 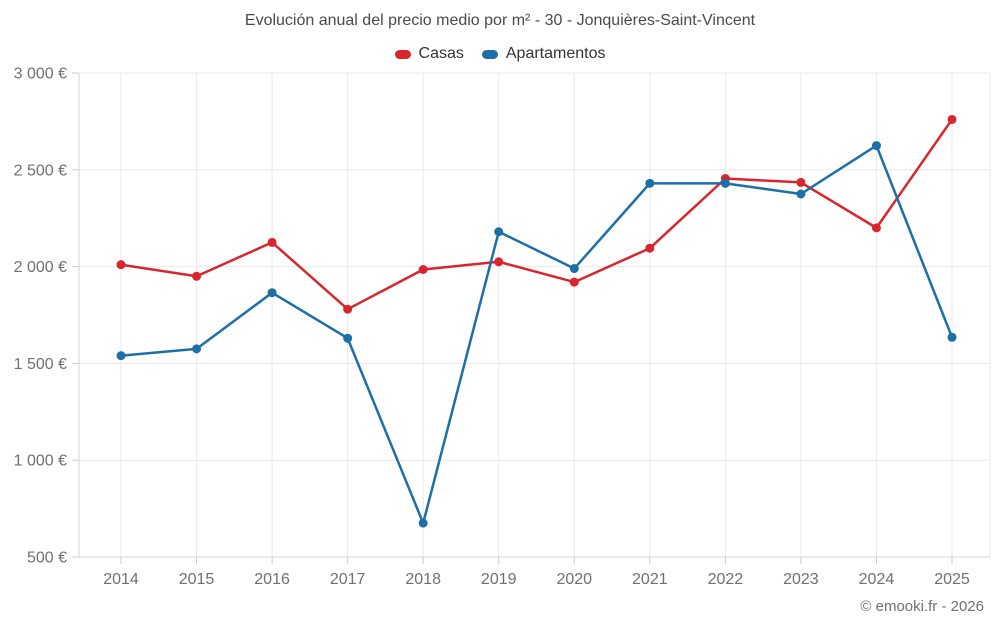 What do you see at coordinates (40, 170) in the screenshot?
I see `y-axis-label: 2 500 €` at bounding box center [40, 170].